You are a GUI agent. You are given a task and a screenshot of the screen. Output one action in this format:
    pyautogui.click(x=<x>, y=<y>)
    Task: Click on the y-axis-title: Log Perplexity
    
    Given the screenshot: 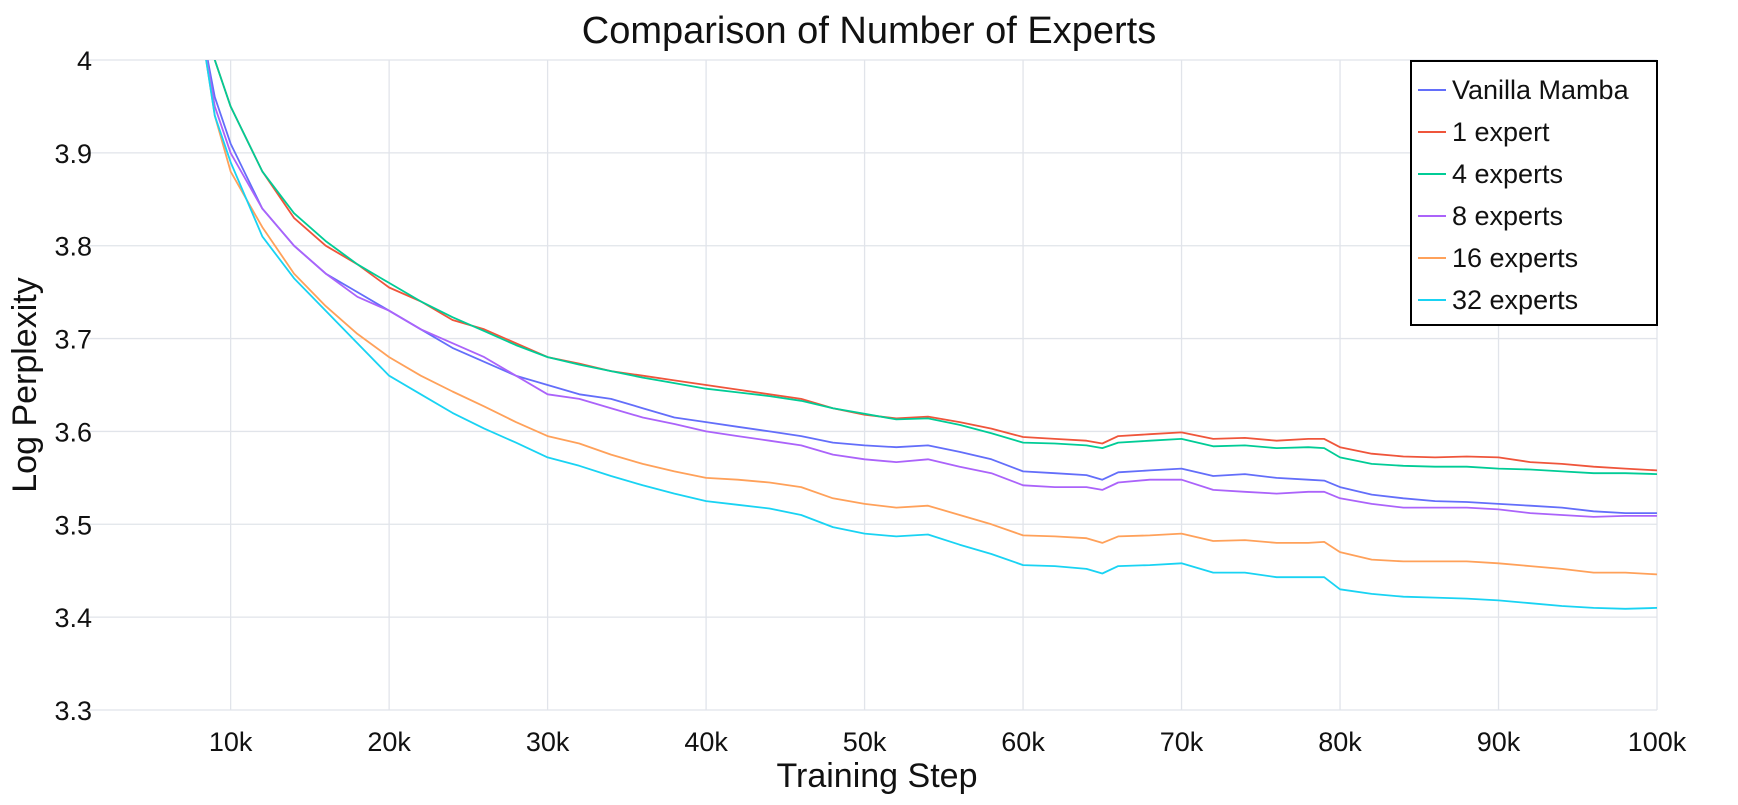 What is the action you would take?
    pyautogui.click(x=25, y=384)
    